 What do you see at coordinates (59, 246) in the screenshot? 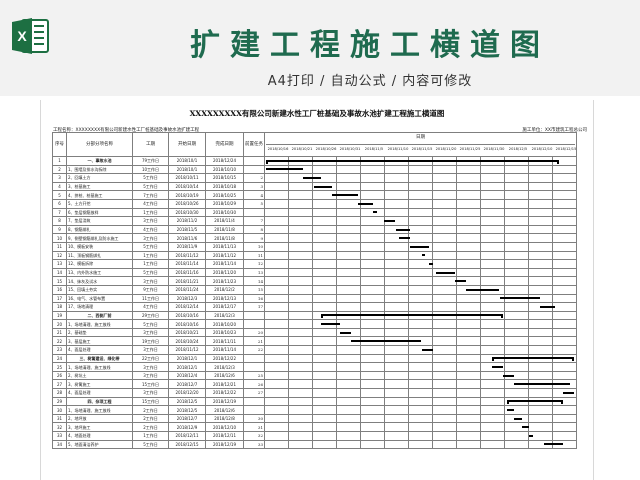
I see `row-no: 11` at bounding box center [59, 246].